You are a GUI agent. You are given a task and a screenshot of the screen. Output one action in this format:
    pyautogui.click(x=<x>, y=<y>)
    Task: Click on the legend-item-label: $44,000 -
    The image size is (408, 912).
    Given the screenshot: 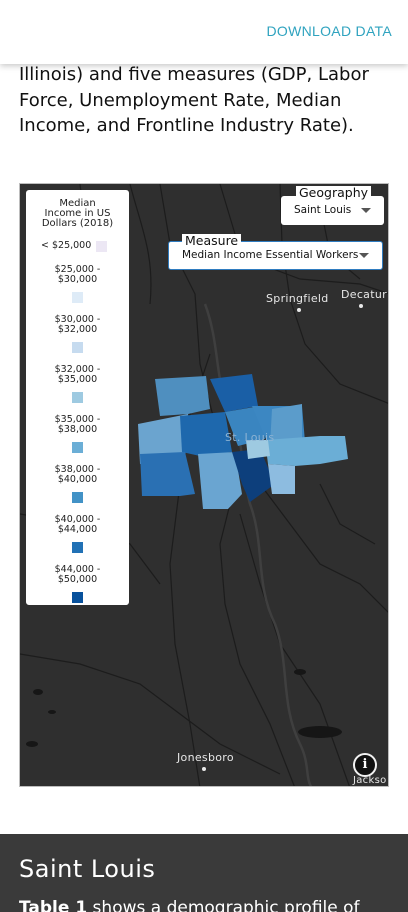 What is the action you would take?
    pyautogui.click(x=77, y=569)
    